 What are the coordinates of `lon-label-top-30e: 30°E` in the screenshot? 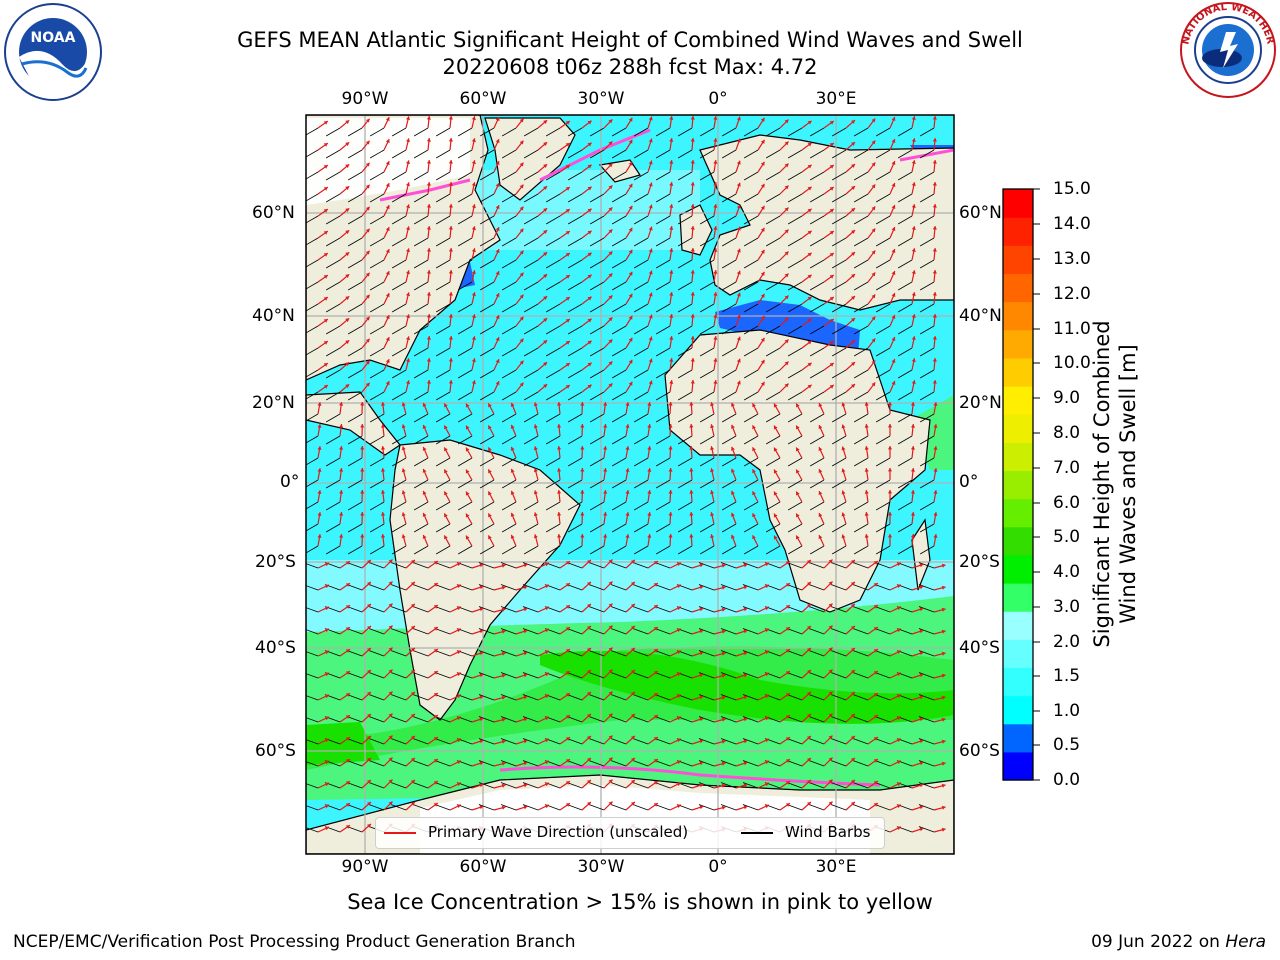 It's located at (836, 99).